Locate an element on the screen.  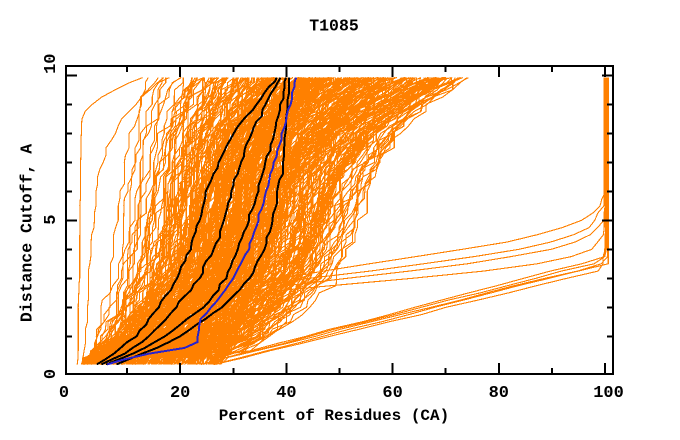
svg-text: T1085 is located at coordinates (334, 26).